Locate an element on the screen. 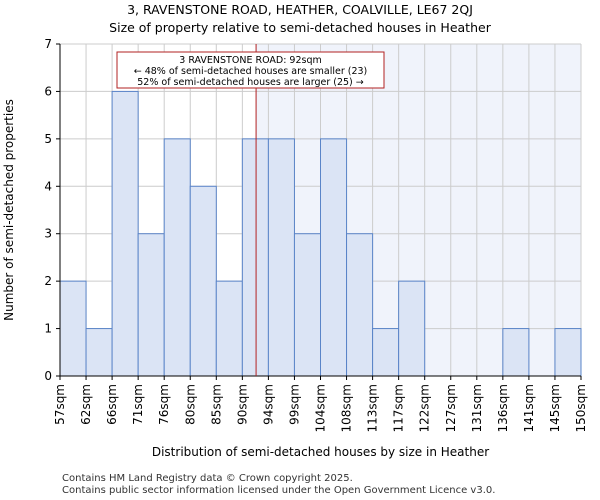 This screenshot has width=600, height=500. bar-66sqm is located at coordinates (125, 233).